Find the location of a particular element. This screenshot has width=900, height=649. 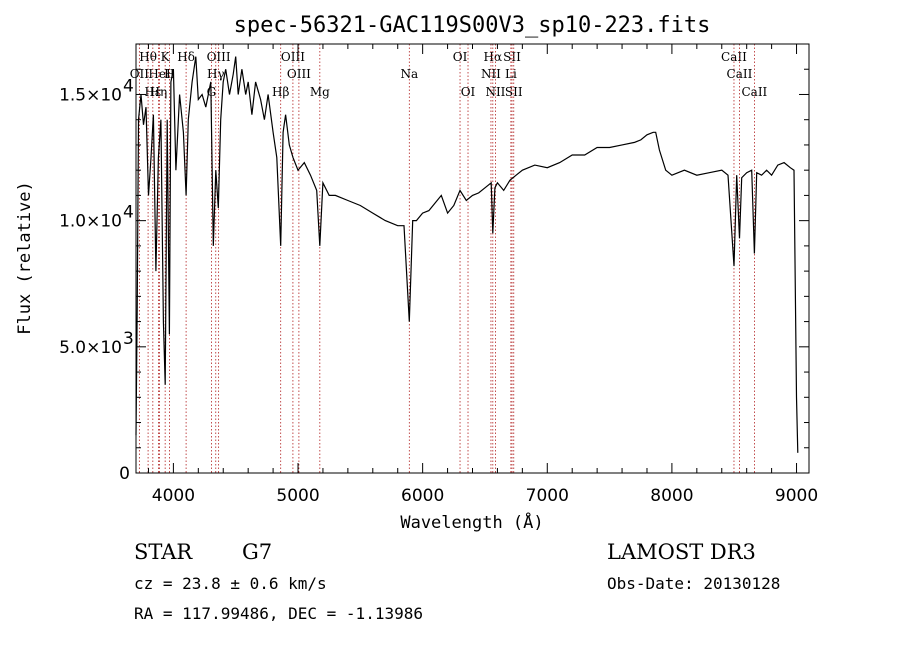

line-label-21: Hβ is located at coordinates (280, 92).